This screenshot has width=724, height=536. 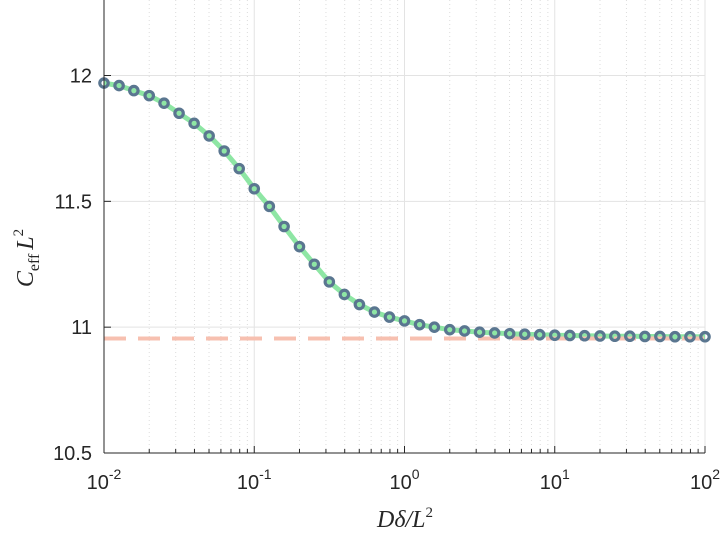 I want to click on x-tick-exp: 0, so click(x=416, y=474).